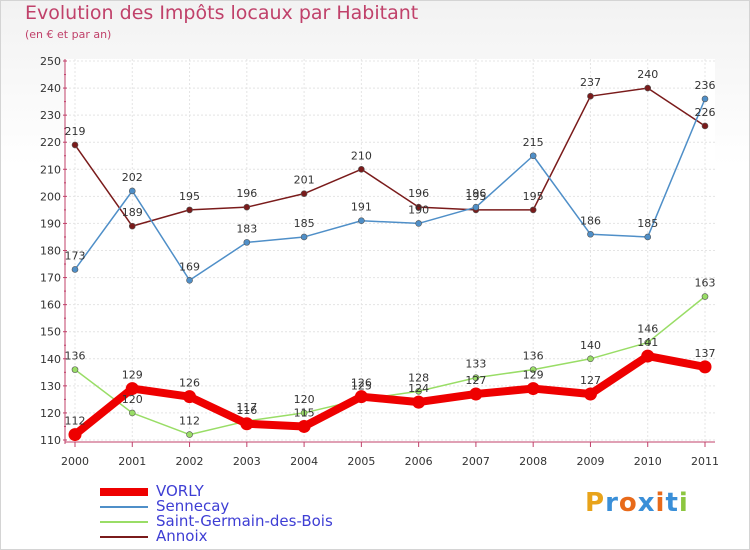  Describe the element at coordinates (182, 536) in the screenshot. I see `legend-label-annoix: Annoix` at that location.